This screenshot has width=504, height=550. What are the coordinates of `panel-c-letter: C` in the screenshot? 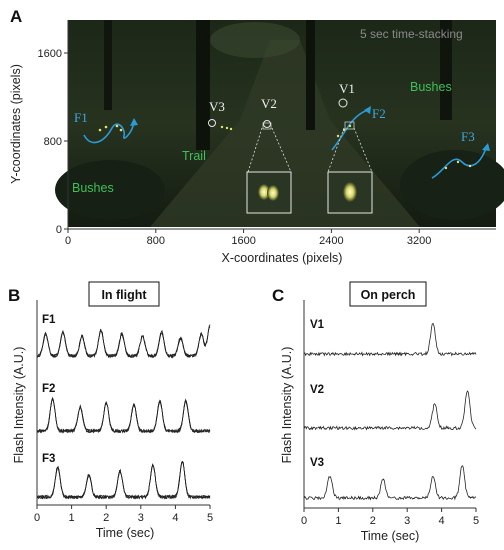 It's located at (278, 295).